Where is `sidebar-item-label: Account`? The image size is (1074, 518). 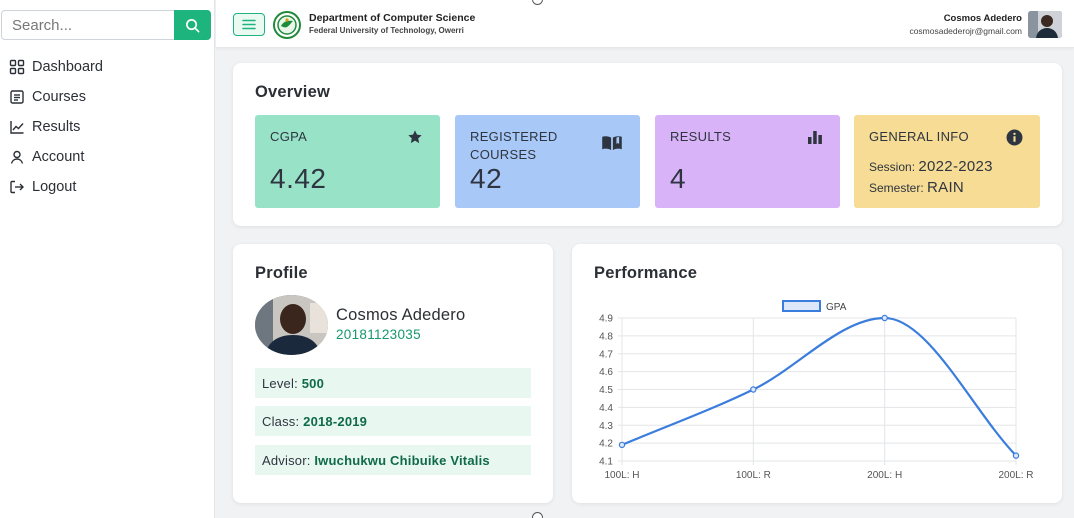 sidebar-item-label: Account is located at coordinates (58, 157).